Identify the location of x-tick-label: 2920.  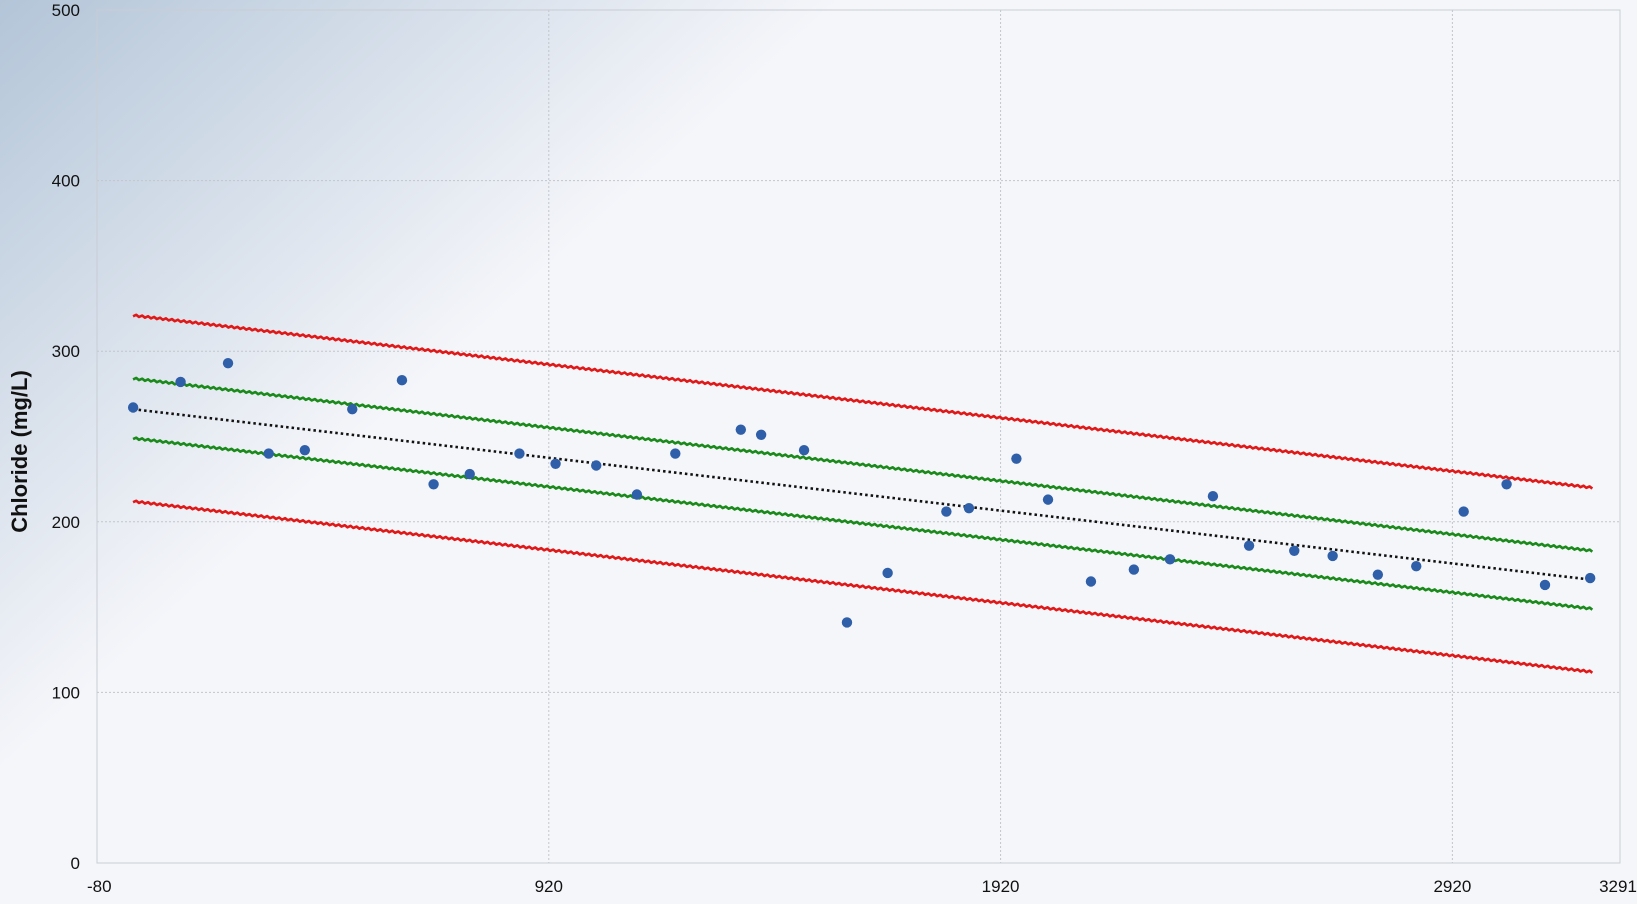
(1452, 886).